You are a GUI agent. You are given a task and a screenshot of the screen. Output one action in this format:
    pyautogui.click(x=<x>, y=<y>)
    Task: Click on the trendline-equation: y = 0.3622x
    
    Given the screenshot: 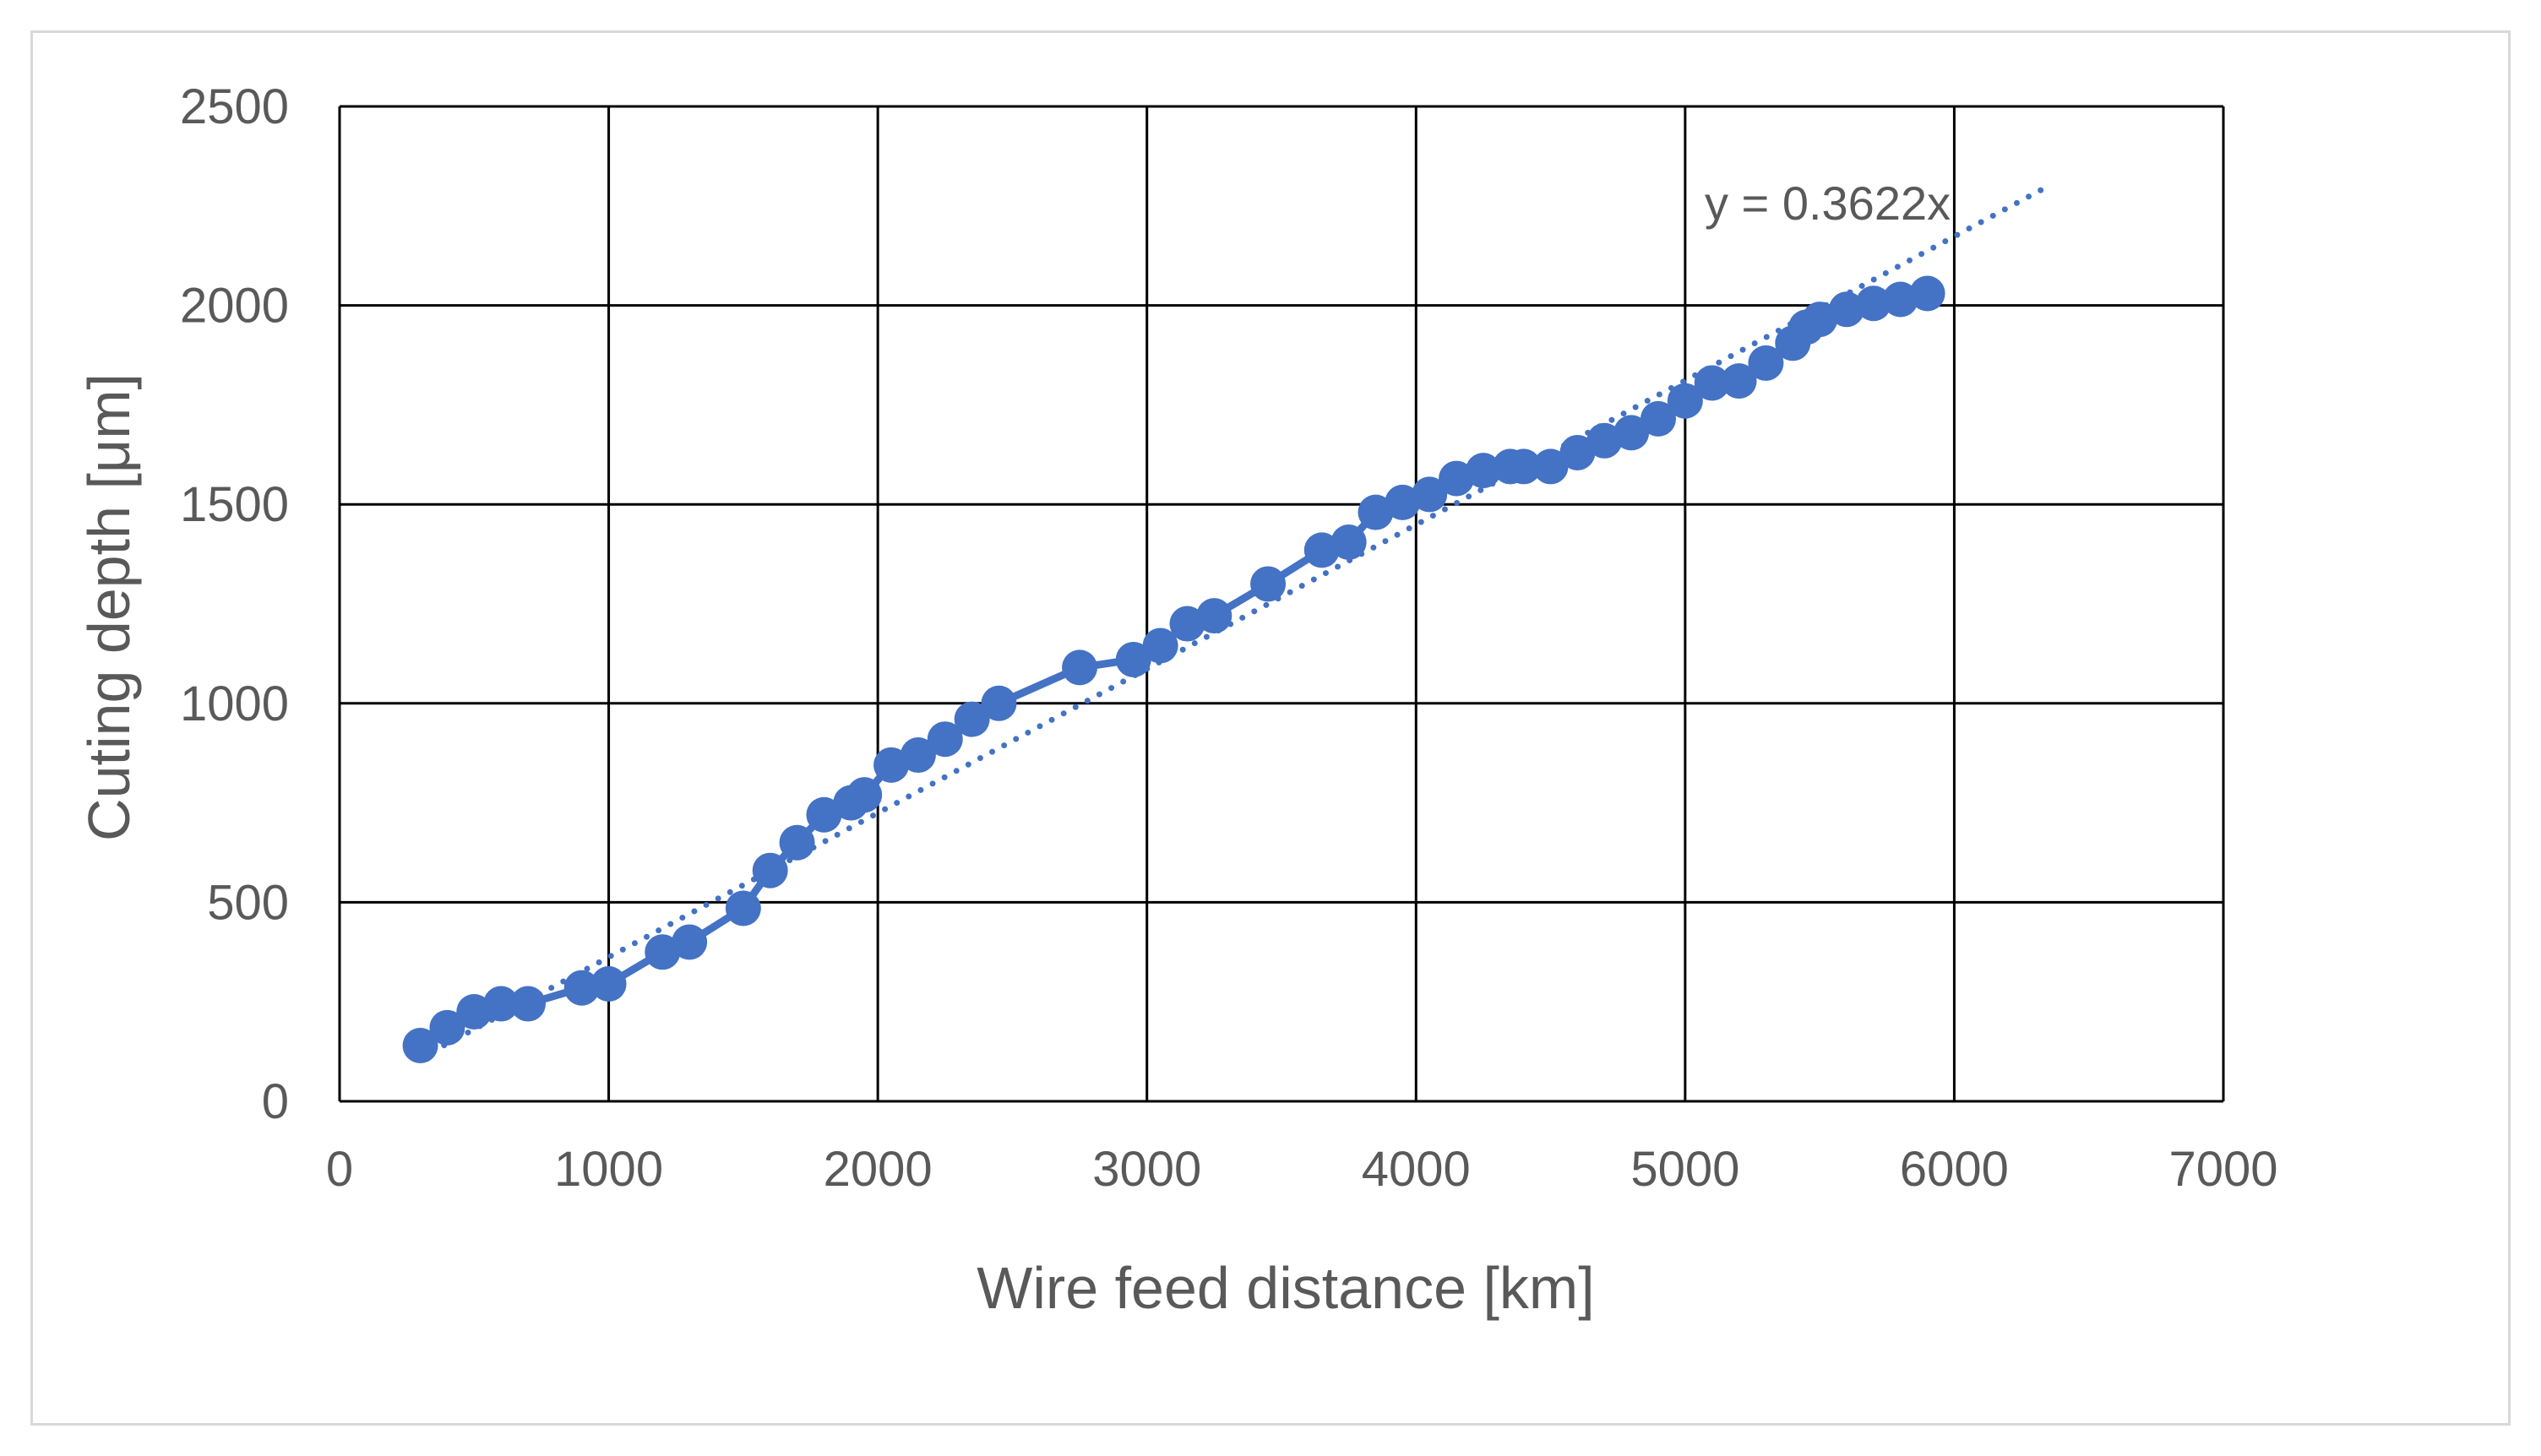 What is the action you would take?
    pyautogui.click(x=1828, y=203)
    